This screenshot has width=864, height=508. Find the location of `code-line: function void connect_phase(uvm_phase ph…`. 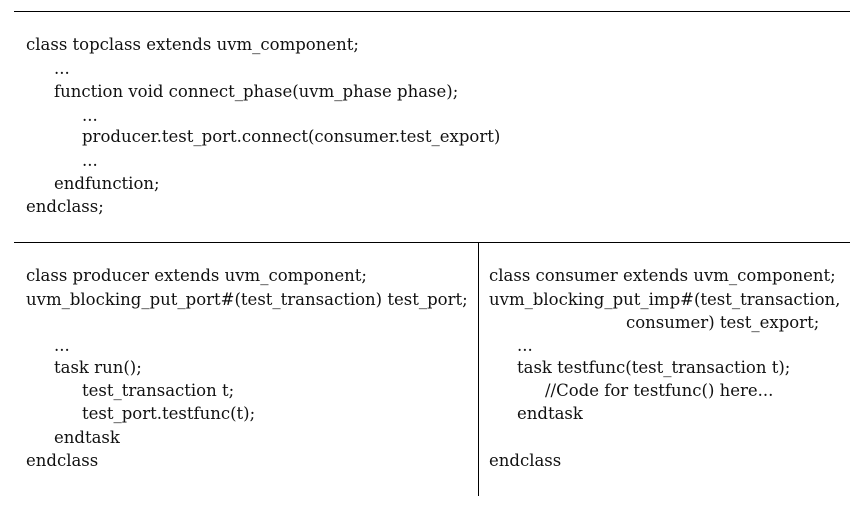

code-line: function void connect_phase(uvm_phase ph… is located at coordinates (256, 91).